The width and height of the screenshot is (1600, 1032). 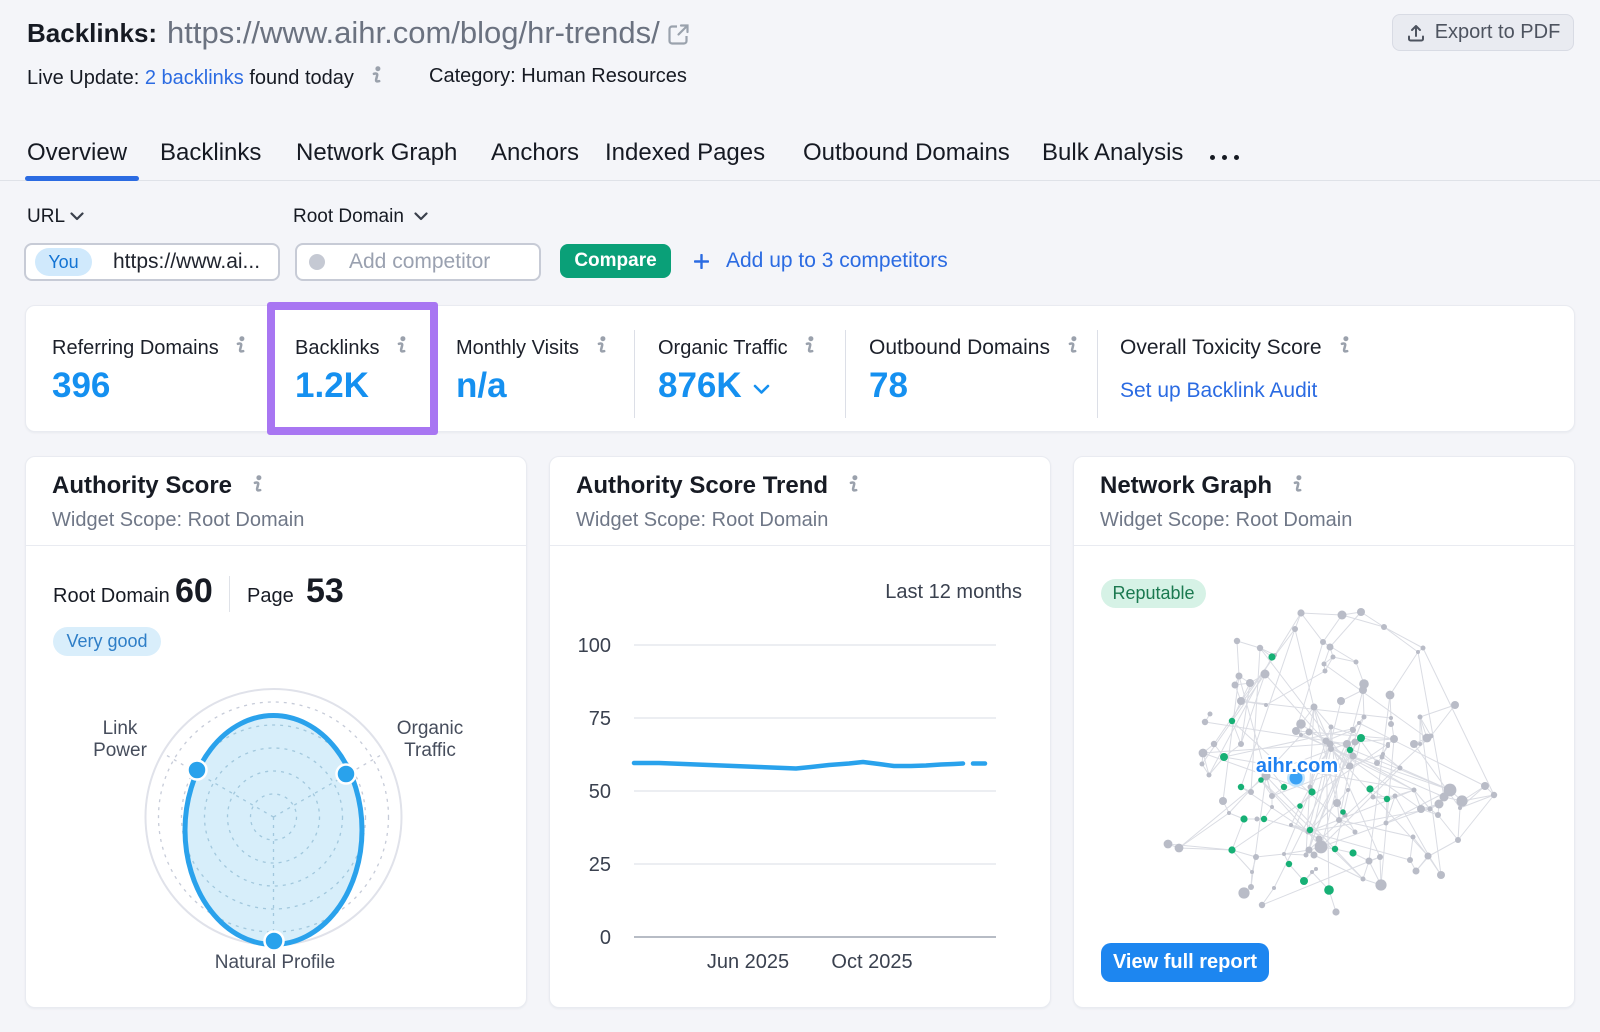 I want to click on svg-text: Jun 2025, so click(x=748, y=962).